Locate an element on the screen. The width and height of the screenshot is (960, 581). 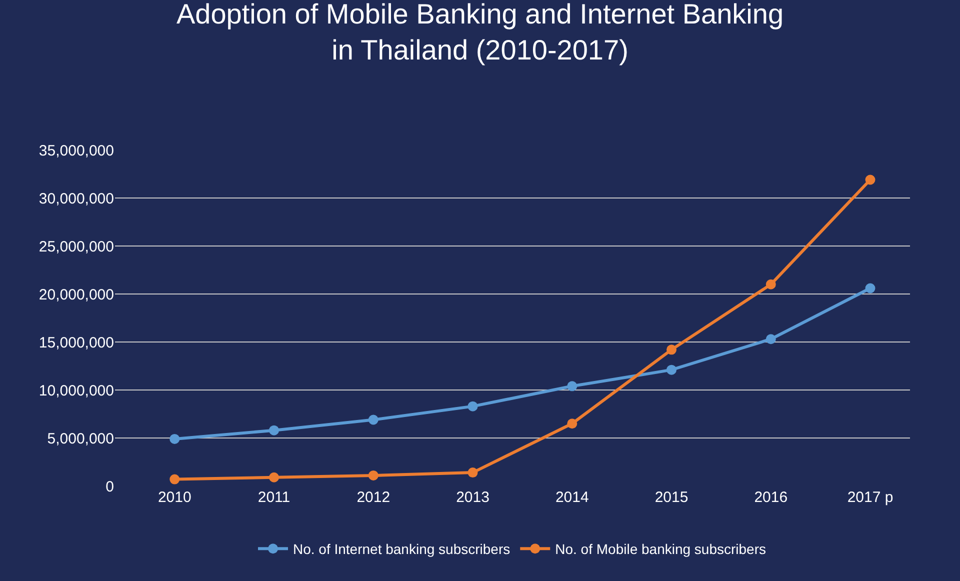
chart-title: Adoption of Mobile Banking and Internet Banking in Thailand (2010-2017) is located at coordinates (480, 33).